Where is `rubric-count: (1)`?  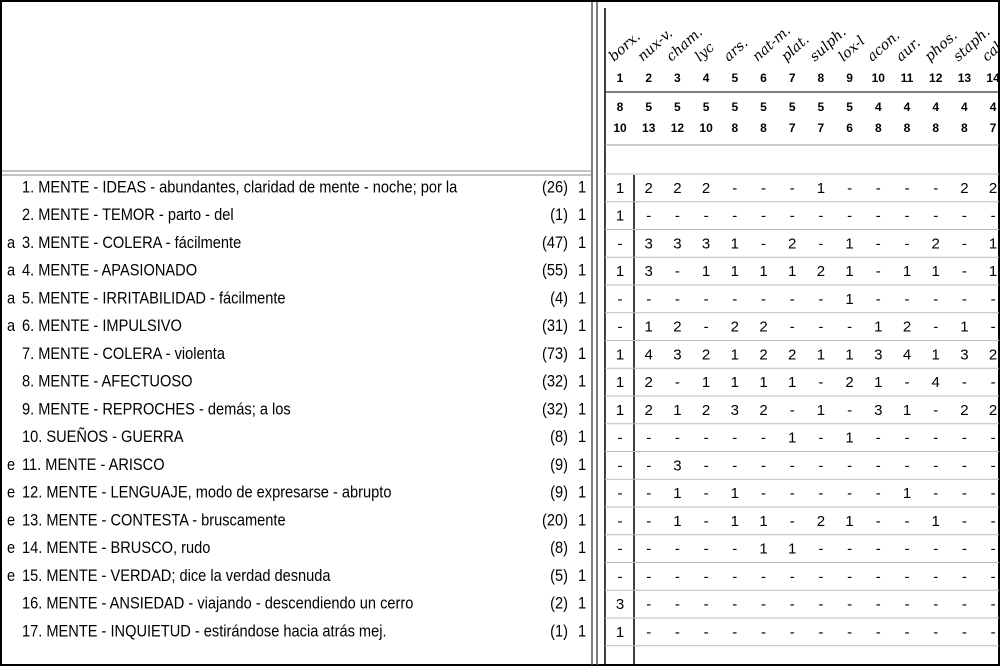
rubric-count: (1) is located at coordinates (559, 632).